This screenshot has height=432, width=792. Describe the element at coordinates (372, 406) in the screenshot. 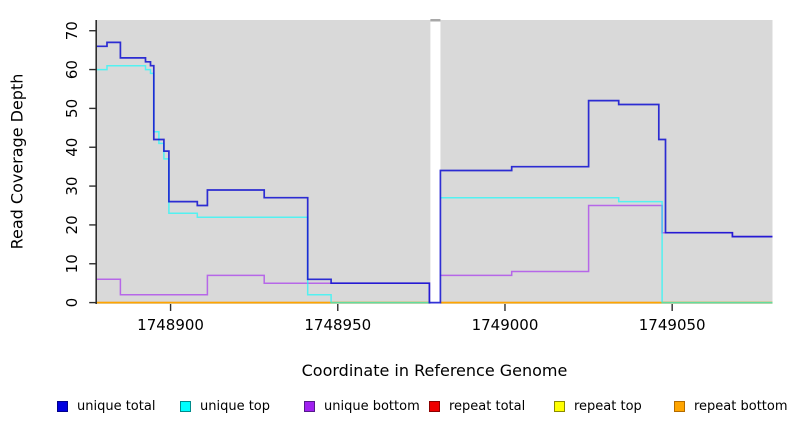

I see `legend-label: unique bottom` at that location.